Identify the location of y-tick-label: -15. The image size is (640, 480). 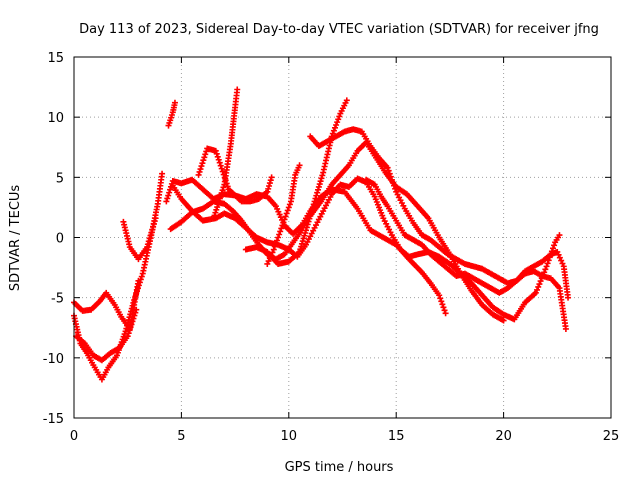
(53, 419).